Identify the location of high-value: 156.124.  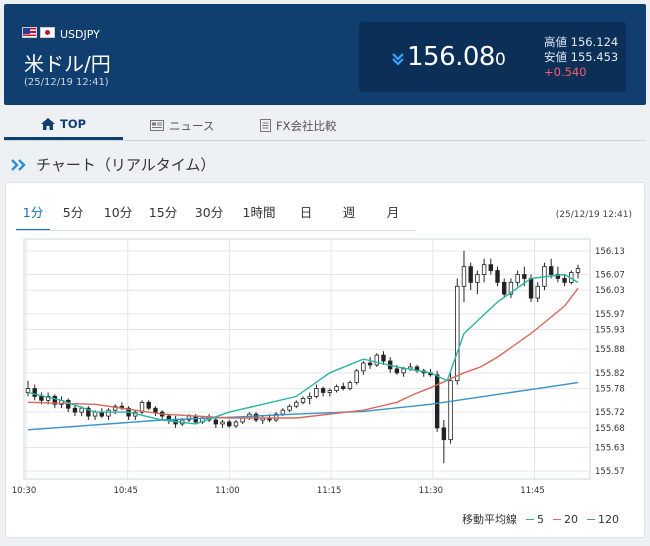
(594, 42).